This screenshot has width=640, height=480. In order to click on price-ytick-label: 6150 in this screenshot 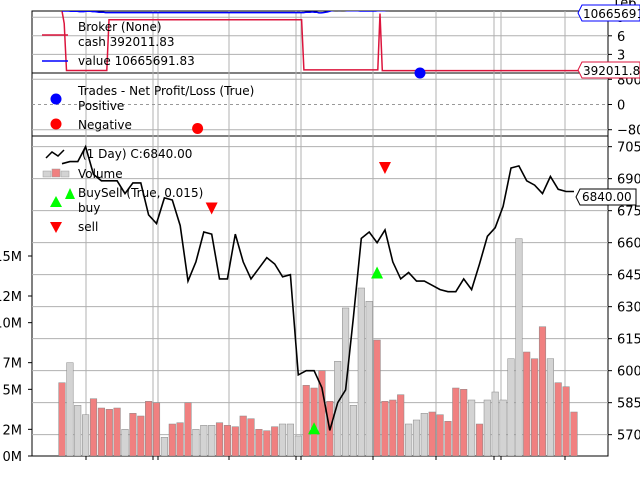, I will do `click(628, 340)`.